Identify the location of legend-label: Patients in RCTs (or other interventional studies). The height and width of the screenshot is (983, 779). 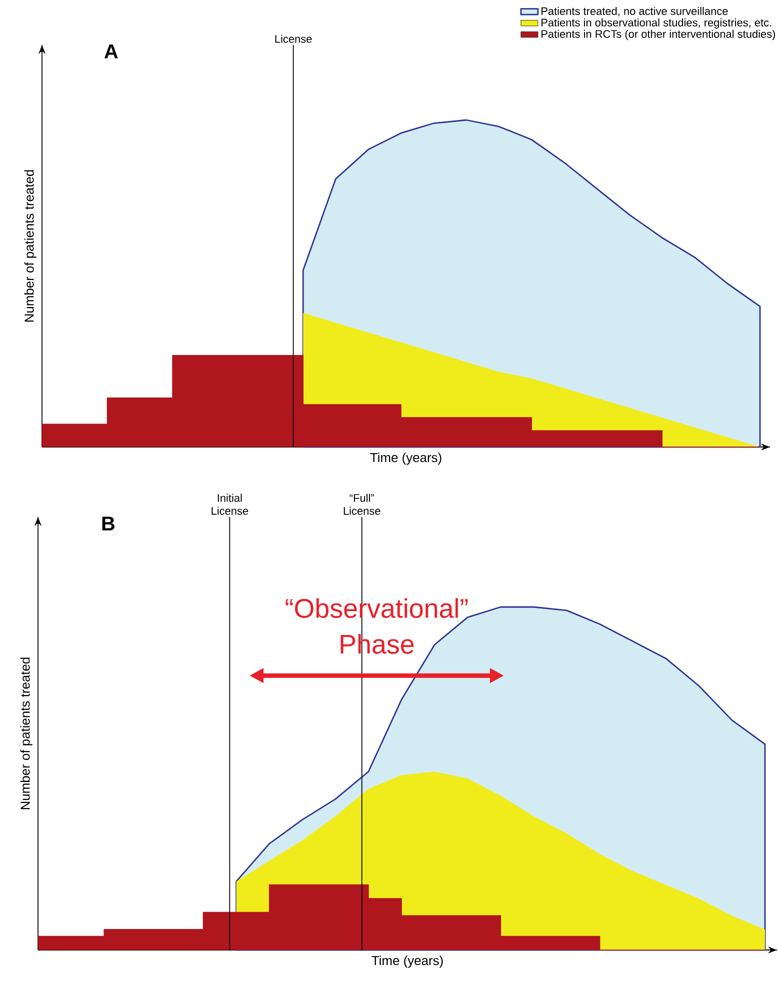
(659, 35).